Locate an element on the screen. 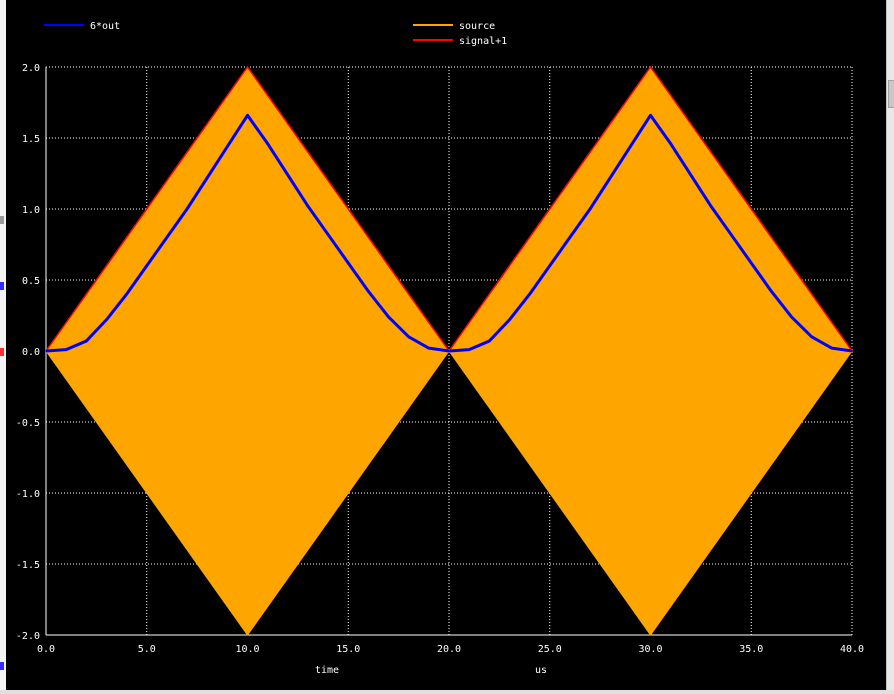  y-tick-label: 1.0 is located at coordinates (31, 210).